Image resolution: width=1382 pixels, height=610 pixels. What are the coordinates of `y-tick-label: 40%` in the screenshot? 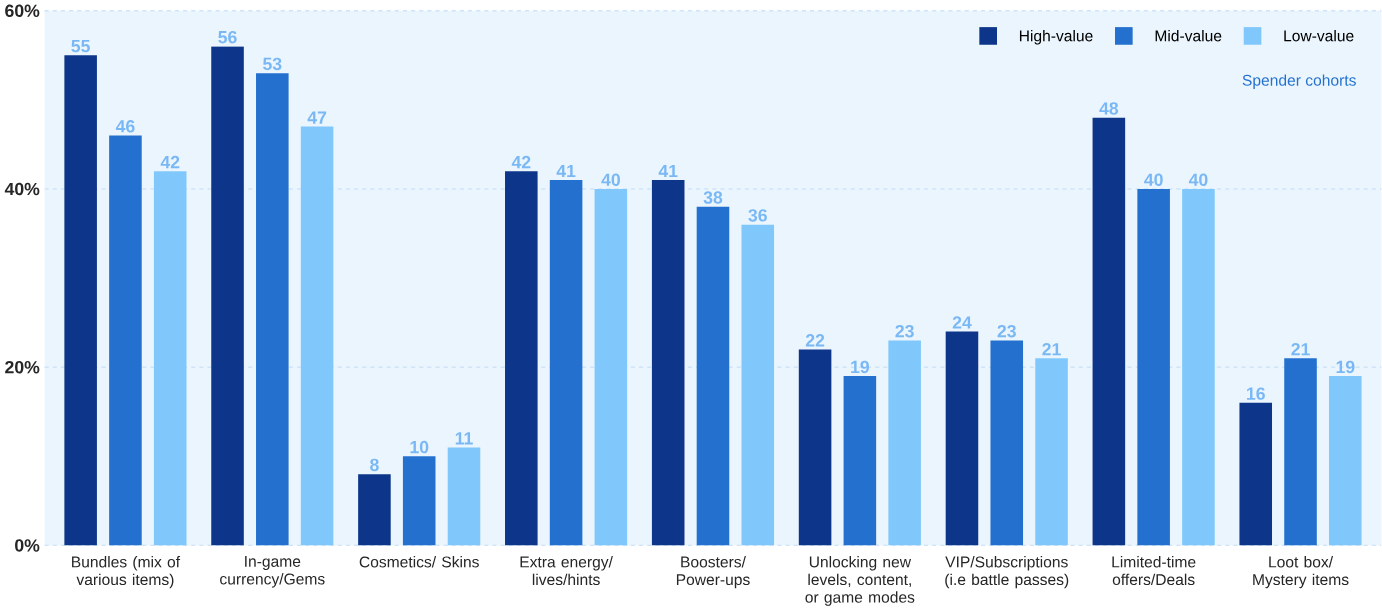 It's located at (22, 189).